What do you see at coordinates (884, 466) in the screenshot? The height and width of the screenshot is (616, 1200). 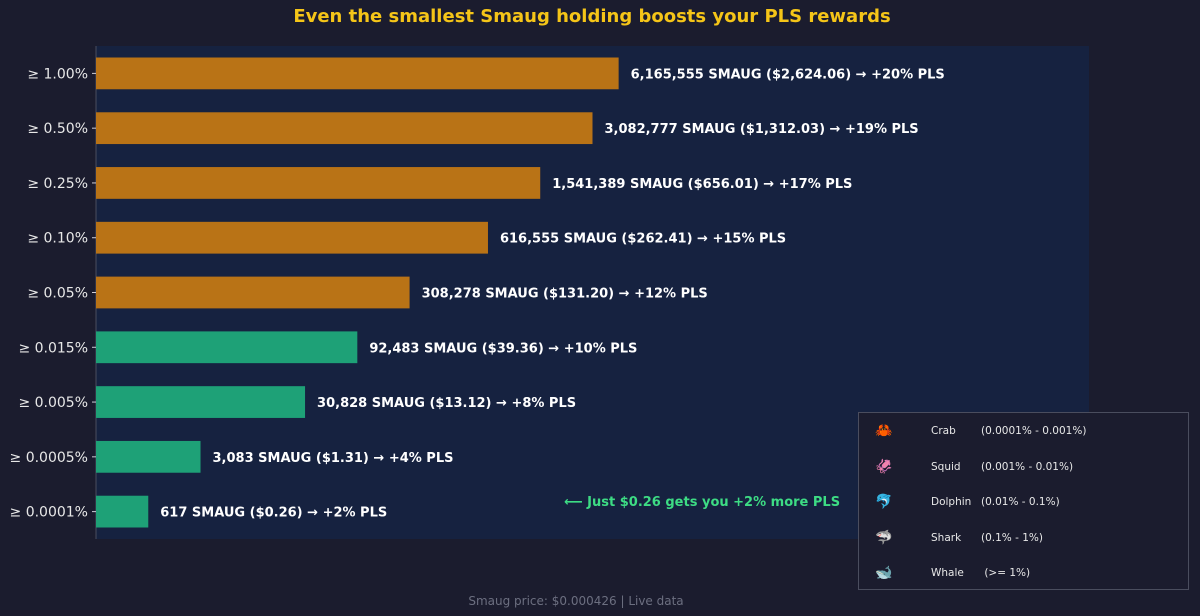 I see `squid-icon: 🦑` at bounding box center [884, 466].